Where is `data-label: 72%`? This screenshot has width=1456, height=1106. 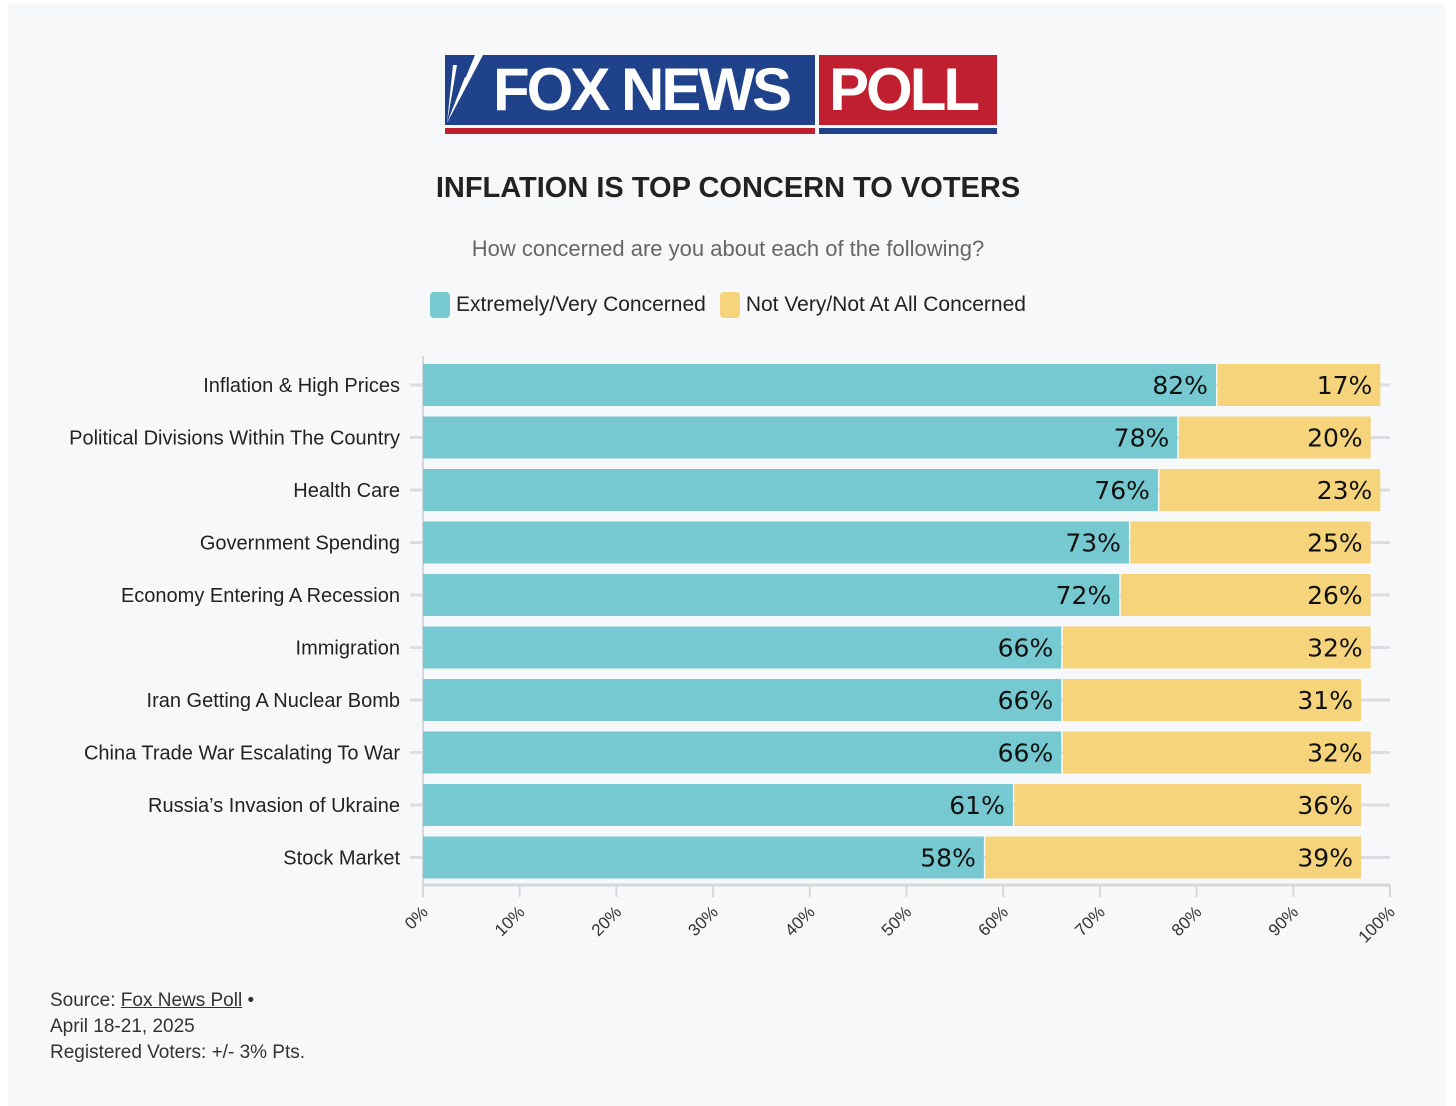
data-label: 72% is located at coordinates (1084, 595).